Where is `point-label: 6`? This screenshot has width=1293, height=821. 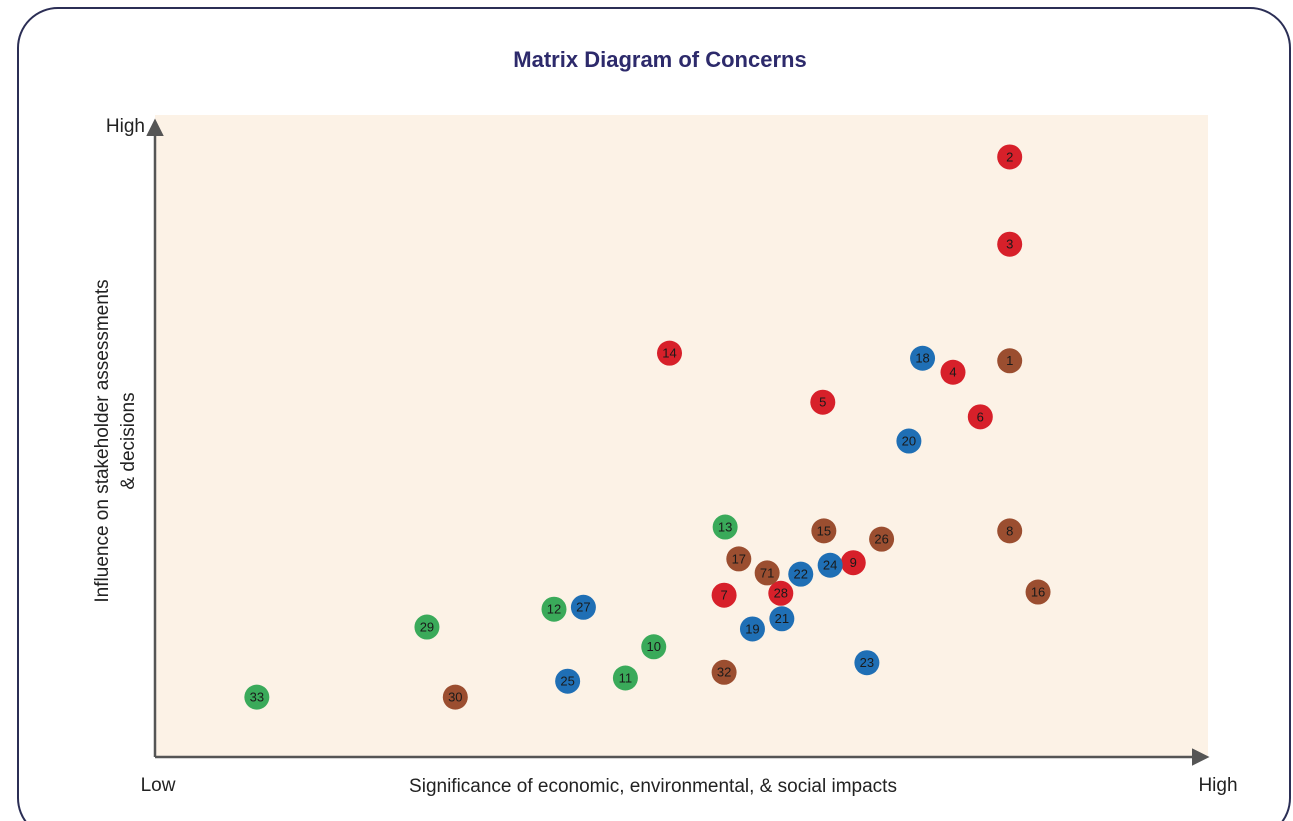
point-label: 6 is located at coordinates (980, 416).